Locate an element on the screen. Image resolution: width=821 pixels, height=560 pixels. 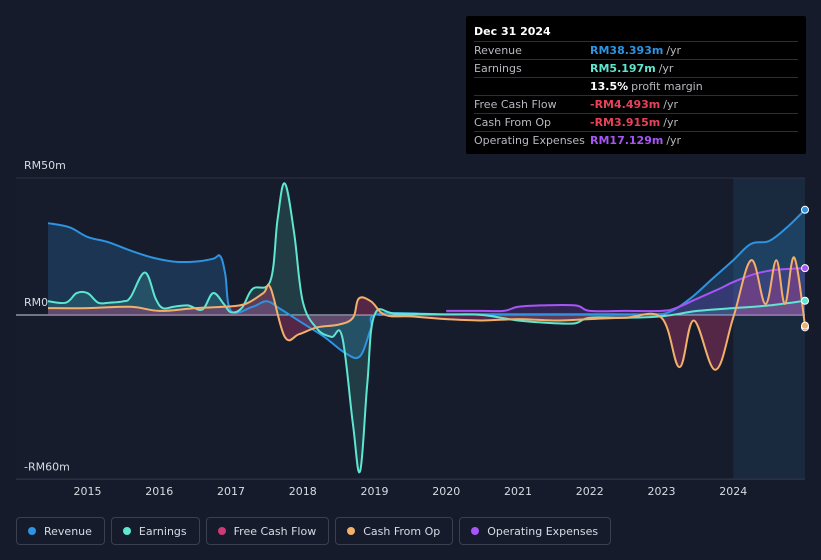
legend-item-revenue: Revenue is located at coordinates (60, 531).